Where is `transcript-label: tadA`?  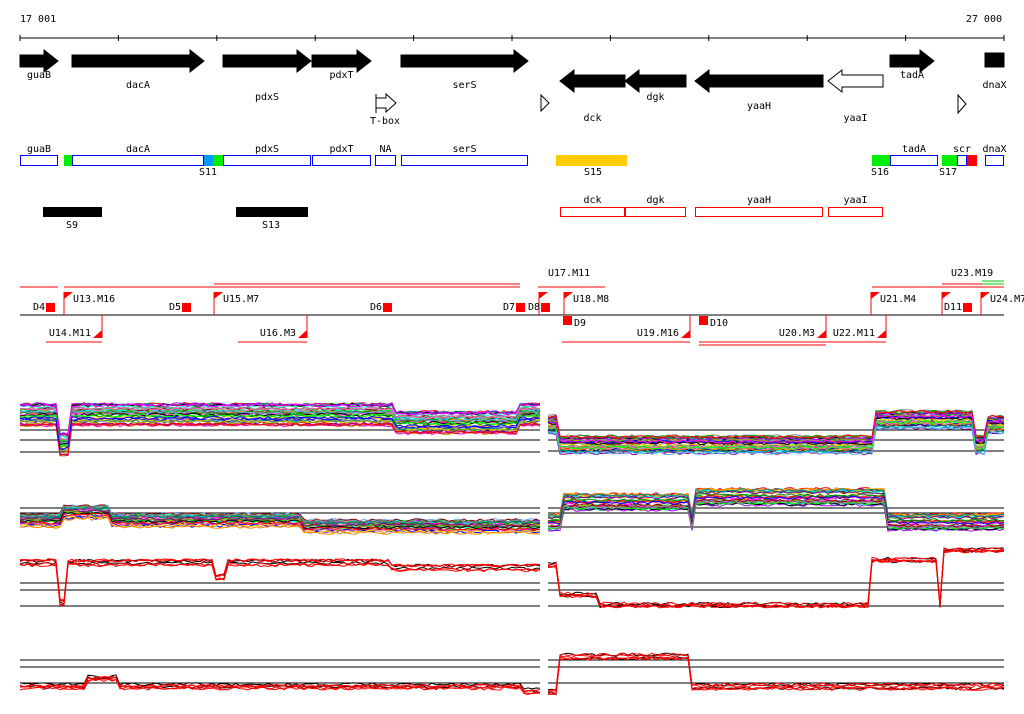
transcript-label: tadA is located at coordinates (914, 149).